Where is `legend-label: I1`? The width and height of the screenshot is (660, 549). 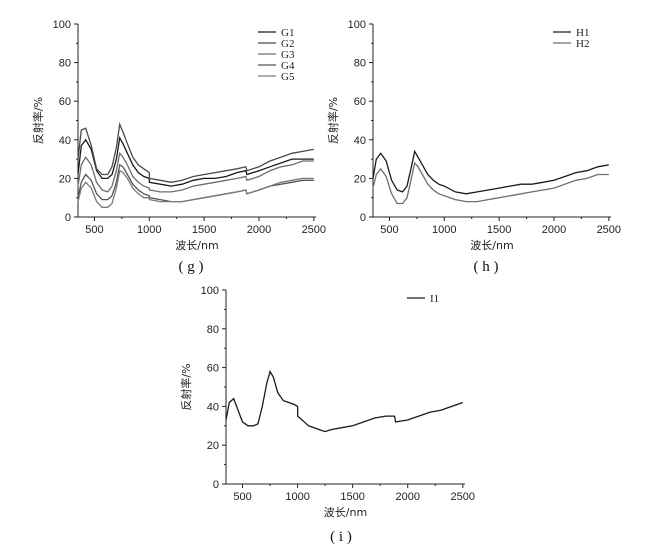 legend-label: I1 is located at coordinates (434, 299).